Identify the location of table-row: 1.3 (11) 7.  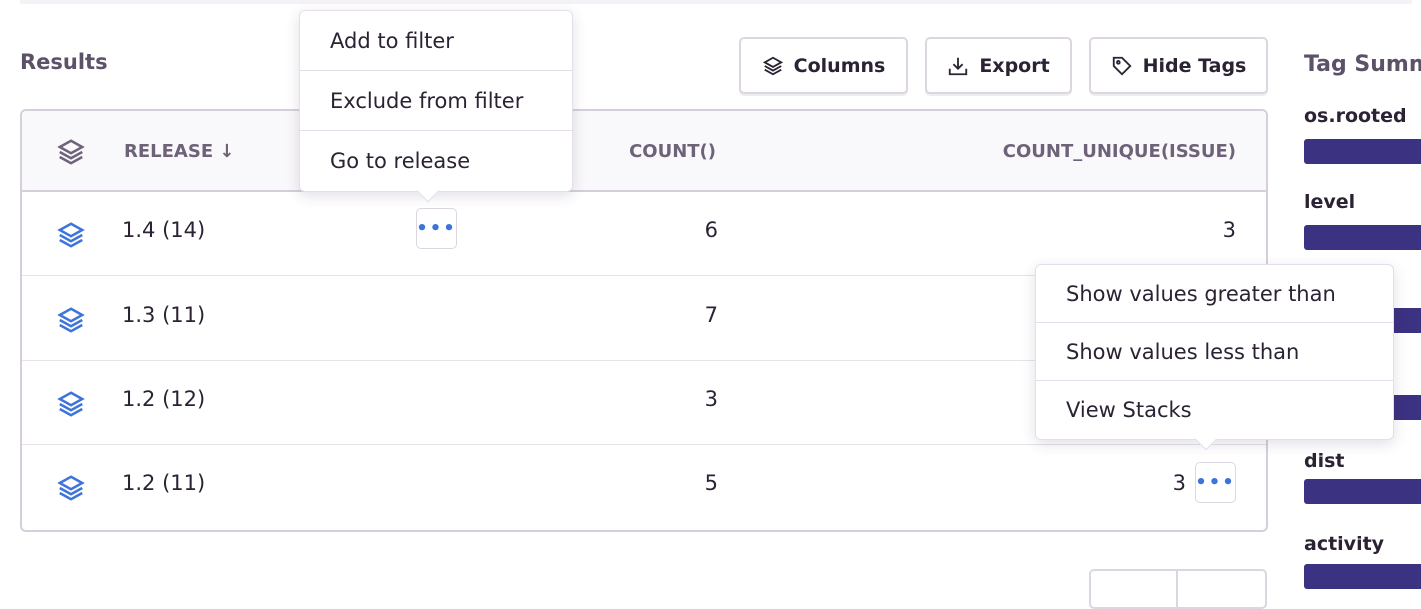
(644, 319).